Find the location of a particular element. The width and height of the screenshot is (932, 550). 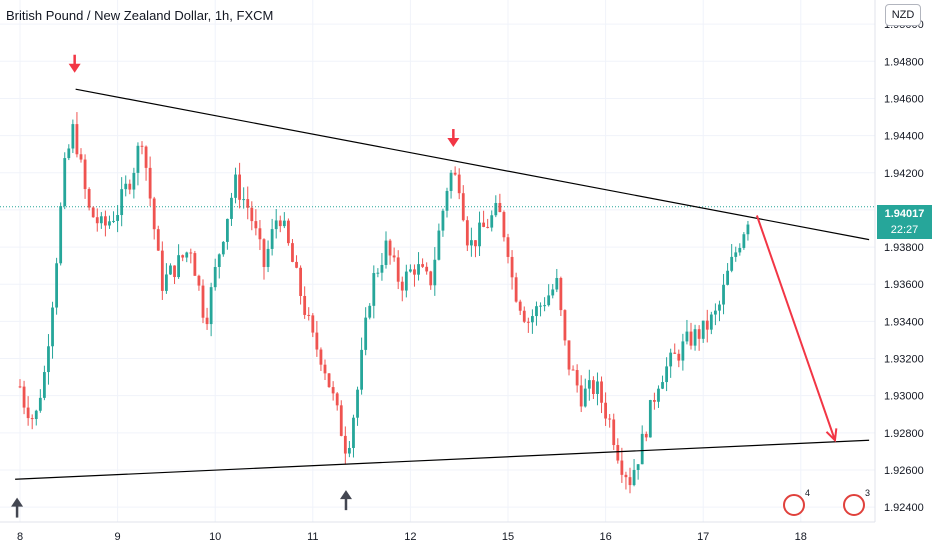

time-axis: 8 9 10 11 12 15 16 17 18 is located at coordinates (437, 532).